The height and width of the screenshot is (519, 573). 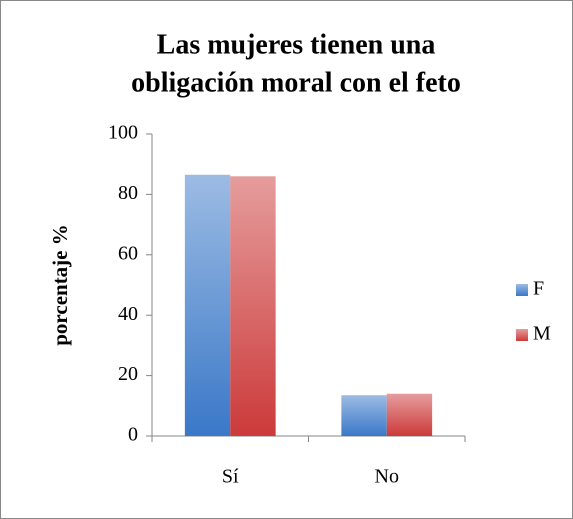 What do you see at coordinates (230, 477) in the screenshot?
I see `x-tick-label: Sí` at bounding box center [230, 477].